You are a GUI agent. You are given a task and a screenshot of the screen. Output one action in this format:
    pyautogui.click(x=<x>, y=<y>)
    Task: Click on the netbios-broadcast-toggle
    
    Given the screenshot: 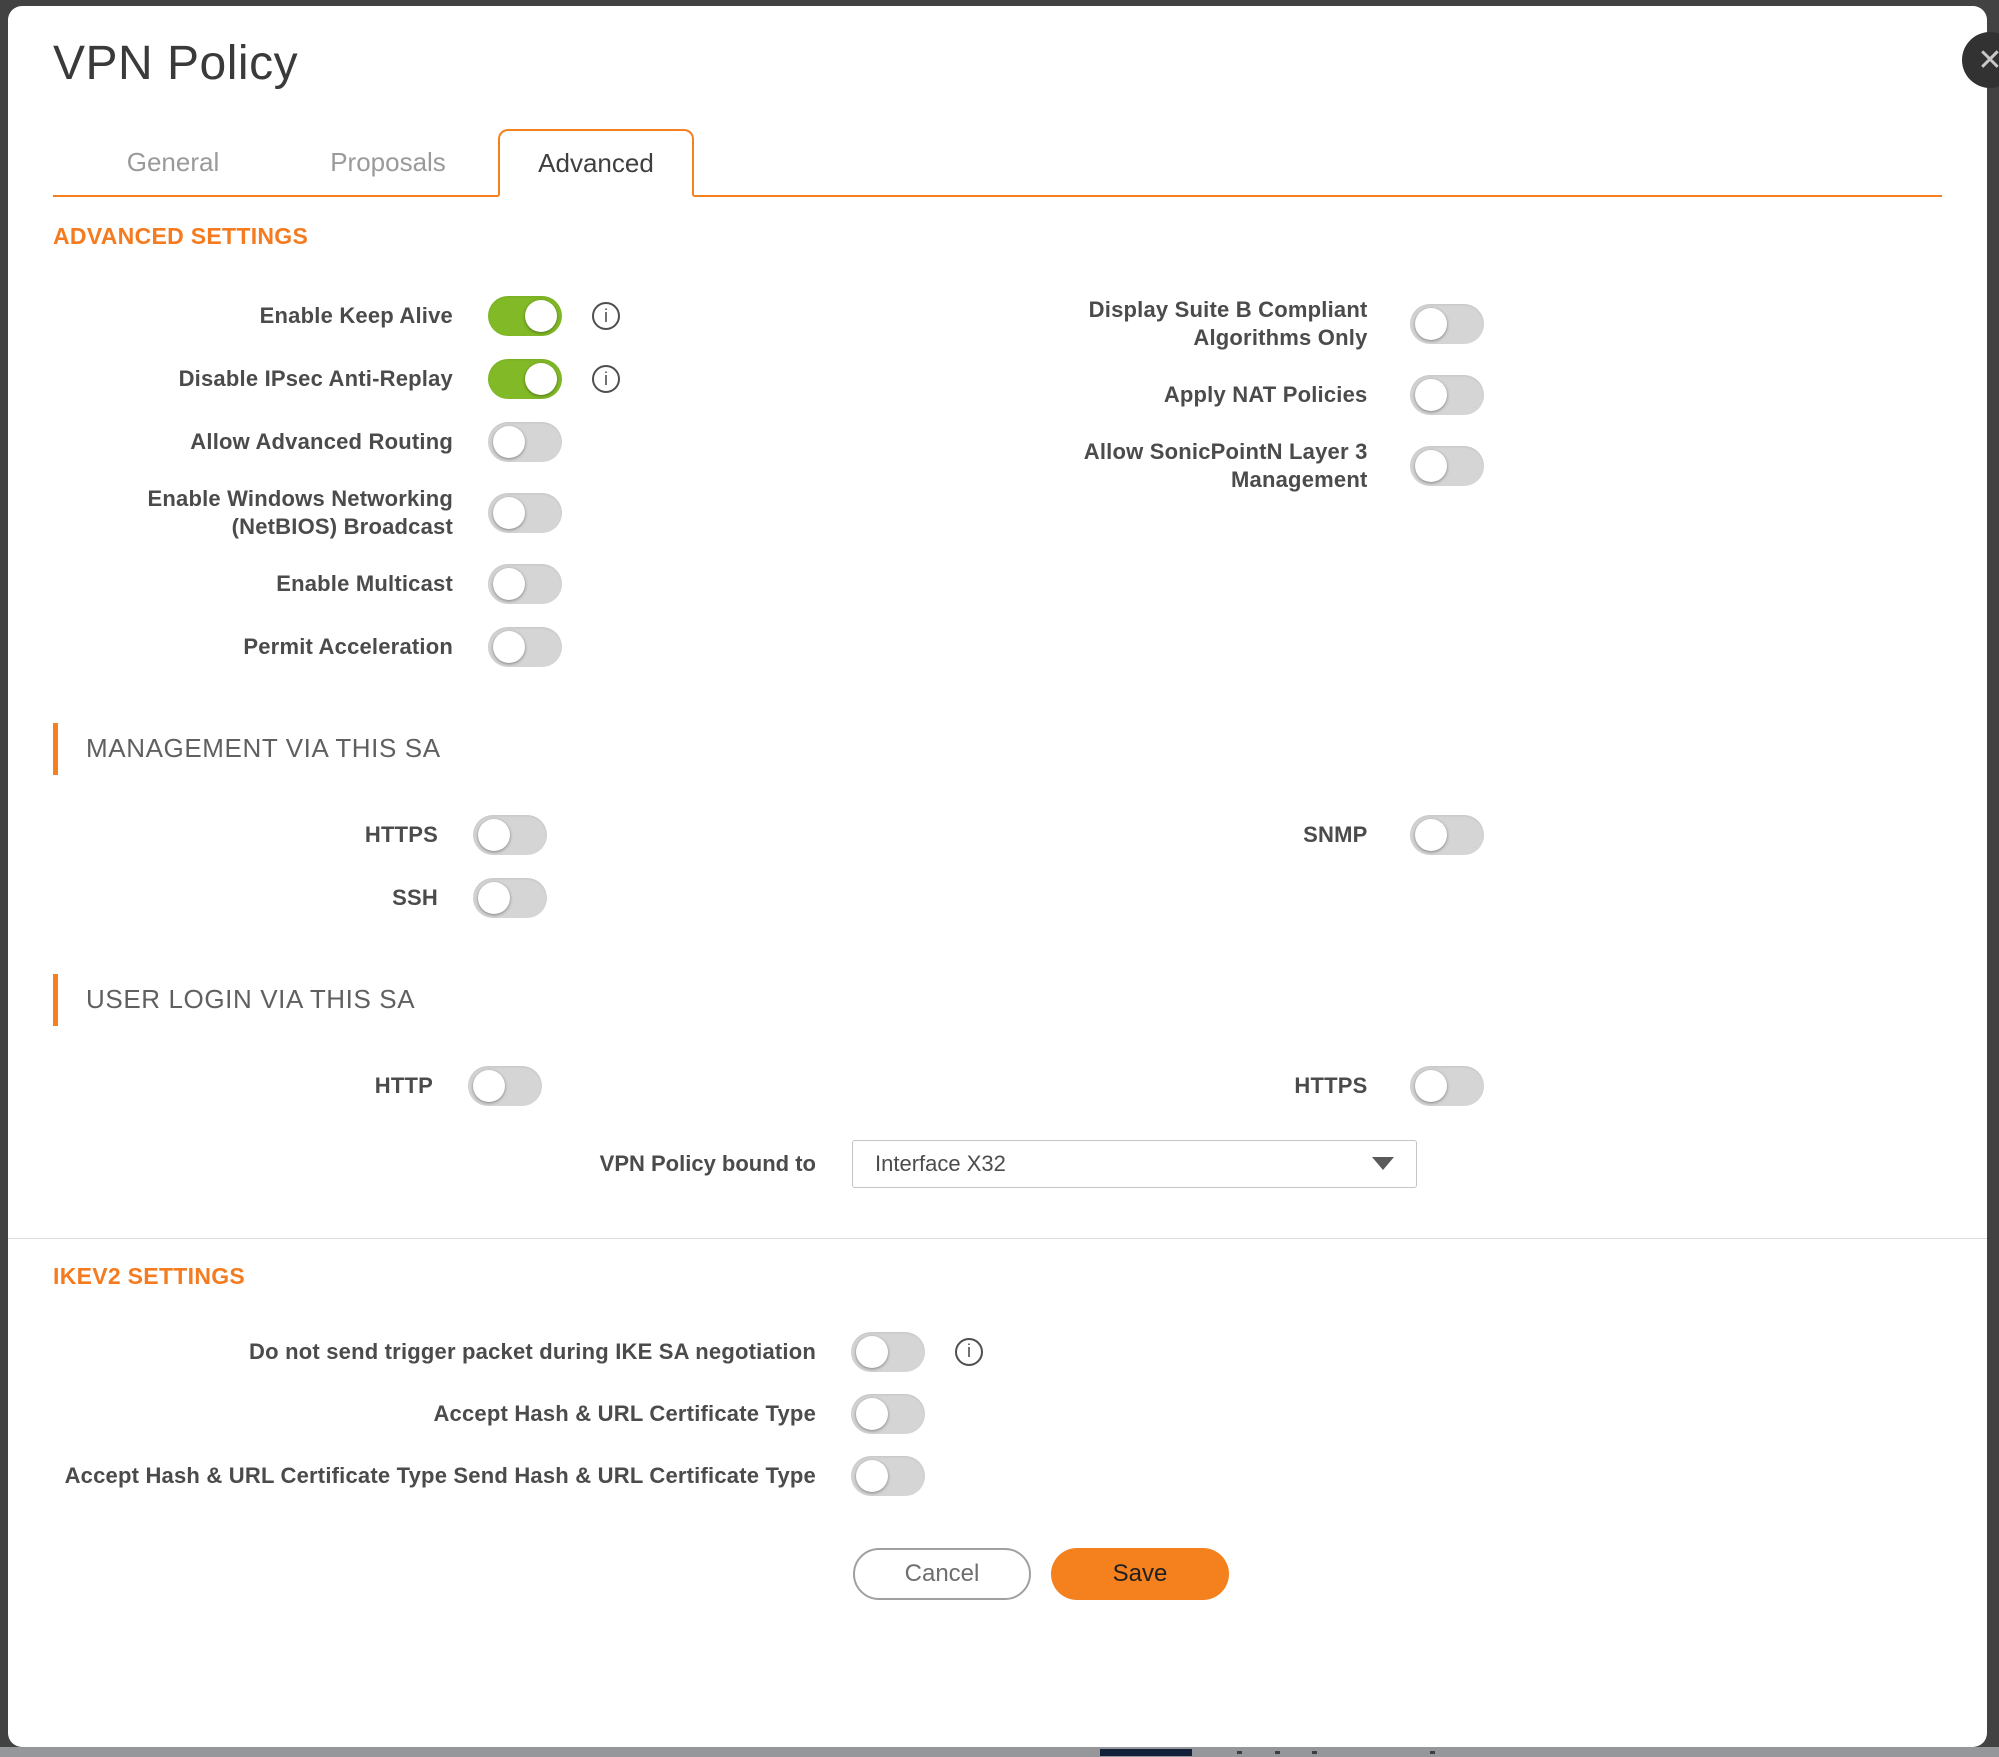 What is the action you would take?
    pyautogui.click(x=525, y=512)
    